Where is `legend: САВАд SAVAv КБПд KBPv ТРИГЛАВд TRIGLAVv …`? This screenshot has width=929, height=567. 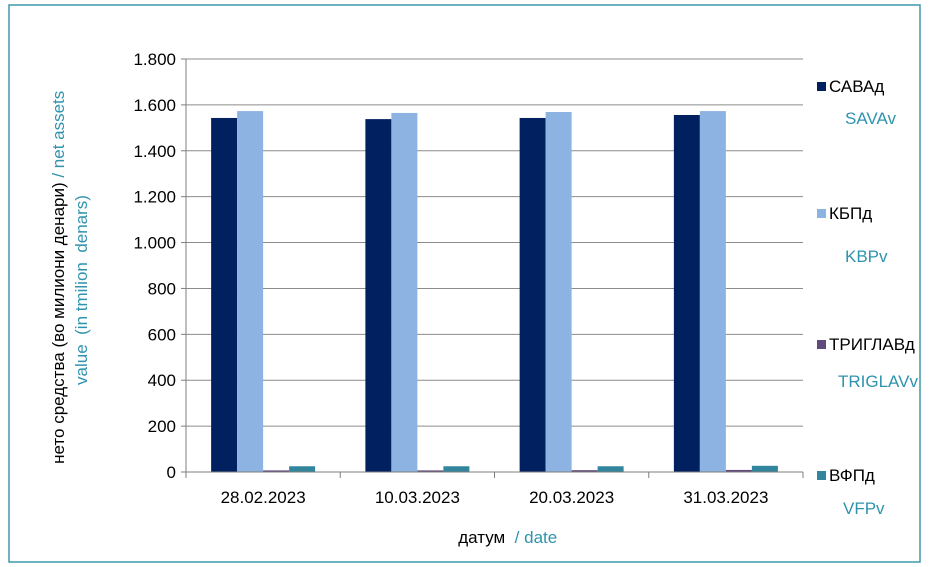 legend: САВАд SAVAv КБПд KBPv ТРИГЛАВд TRIGLAVv … is located at coordinates (867, 297).